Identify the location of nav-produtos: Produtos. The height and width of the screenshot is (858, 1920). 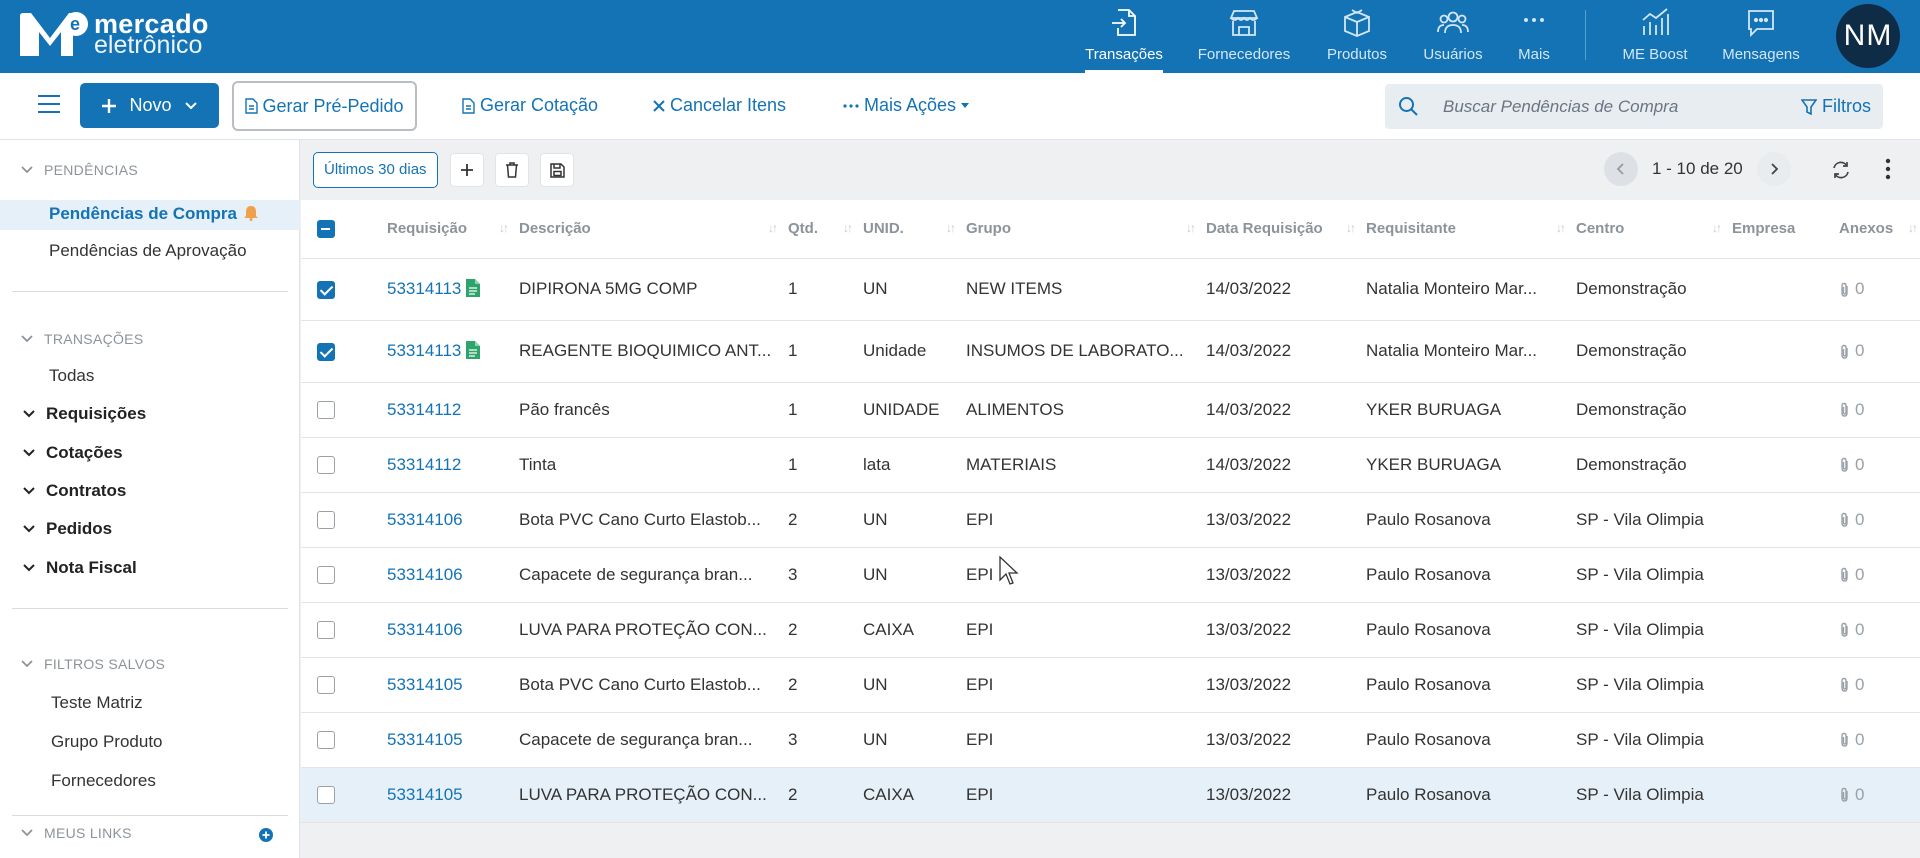
(1357, 36).